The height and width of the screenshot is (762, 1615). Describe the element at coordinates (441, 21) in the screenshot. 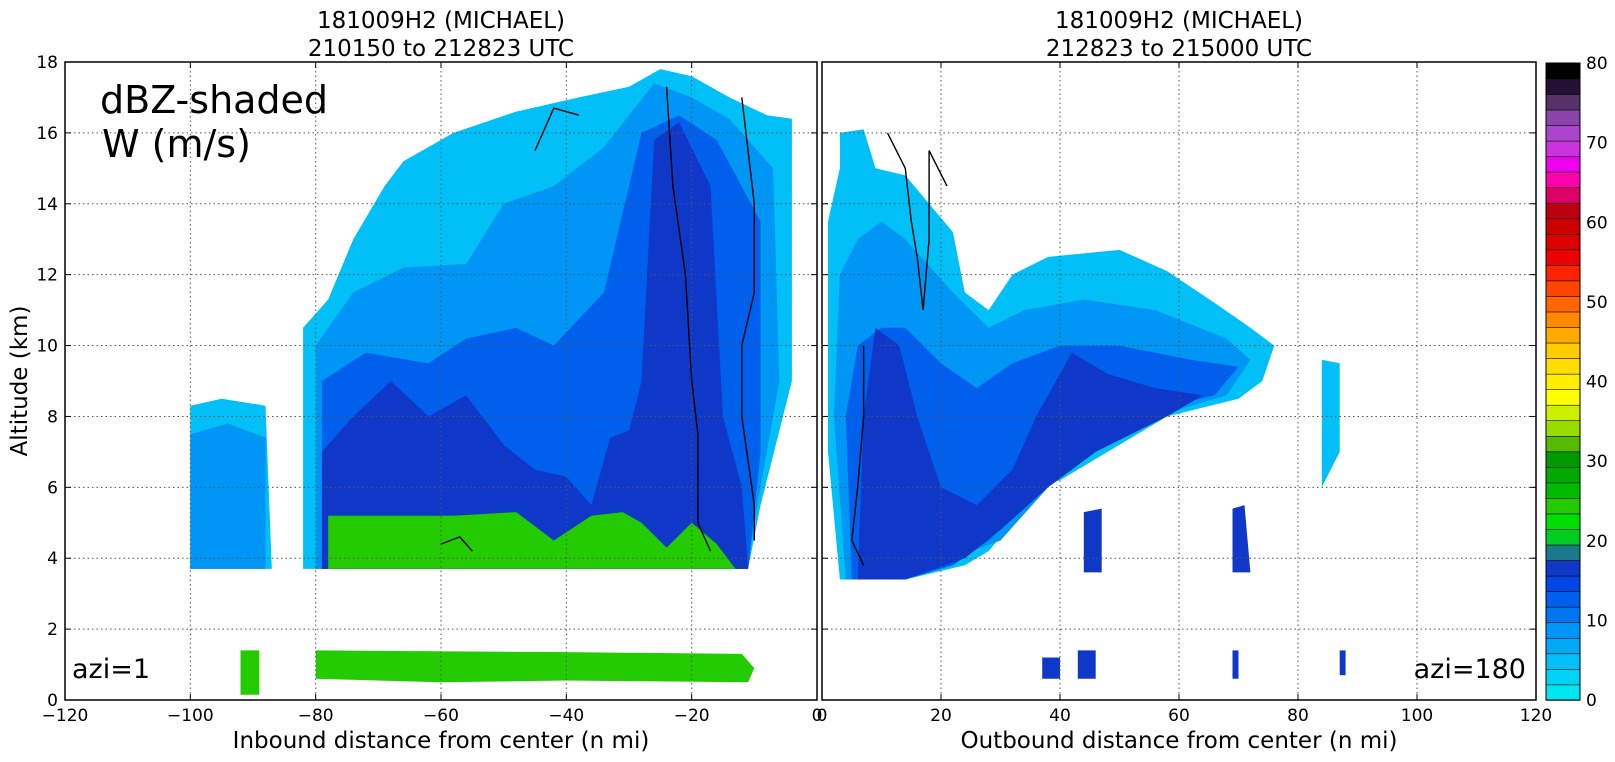

I see `left-title-line1: 181009H2 (MICHAEL)` at that location.